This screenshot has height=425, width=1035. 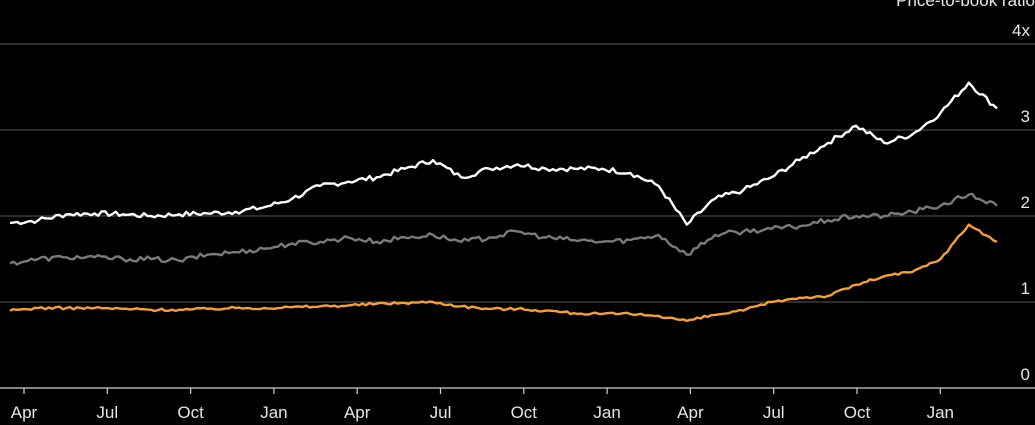 I want to click on x-tick-label-6: Oct, so click(x=524, y=412).